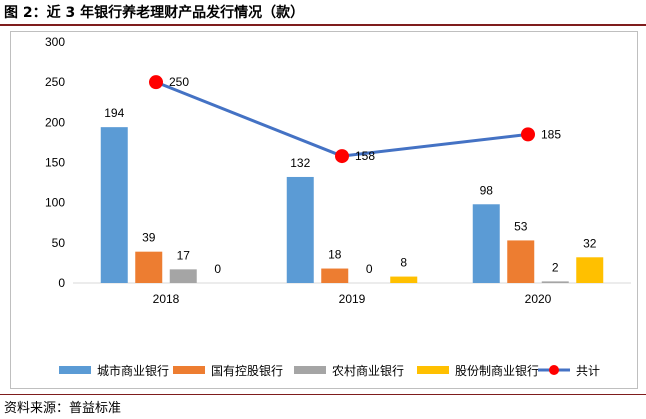 The image size is (646, 419). What do you see at coordinates (149, 238) in the screenshot?
I see `bar-value-label: 39` at bounding box center [149, 238].